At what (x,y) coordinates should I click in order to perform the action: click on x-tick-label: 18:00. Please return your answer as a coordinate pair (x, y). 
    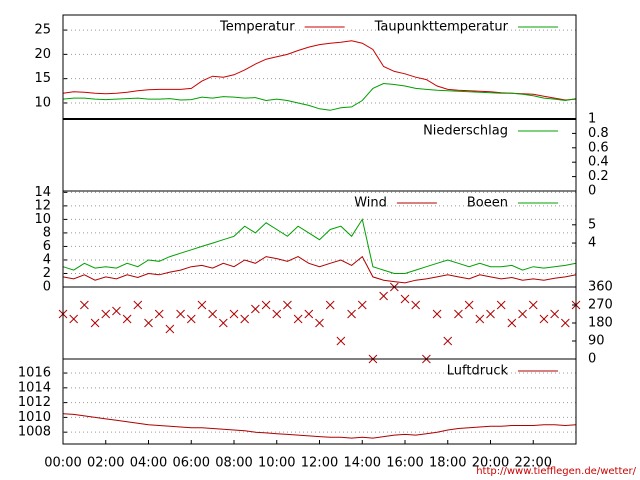
    Looking at the image, I should click on (447, 463).